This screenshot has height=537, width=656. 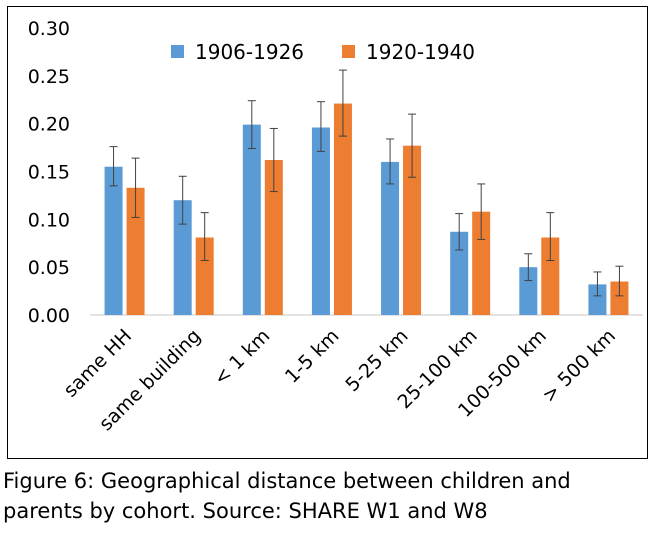 What do you see at coordinates (420, 52) in the screenshot?
I see `legend-label: 1920-1940` at bounding box center [420, 52].